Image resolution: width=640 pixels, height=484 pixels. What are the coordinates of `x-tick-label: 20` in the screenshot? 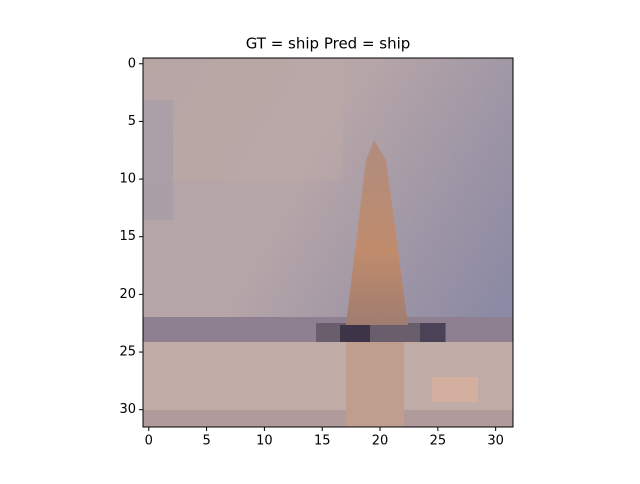 It's located at (380, 441).